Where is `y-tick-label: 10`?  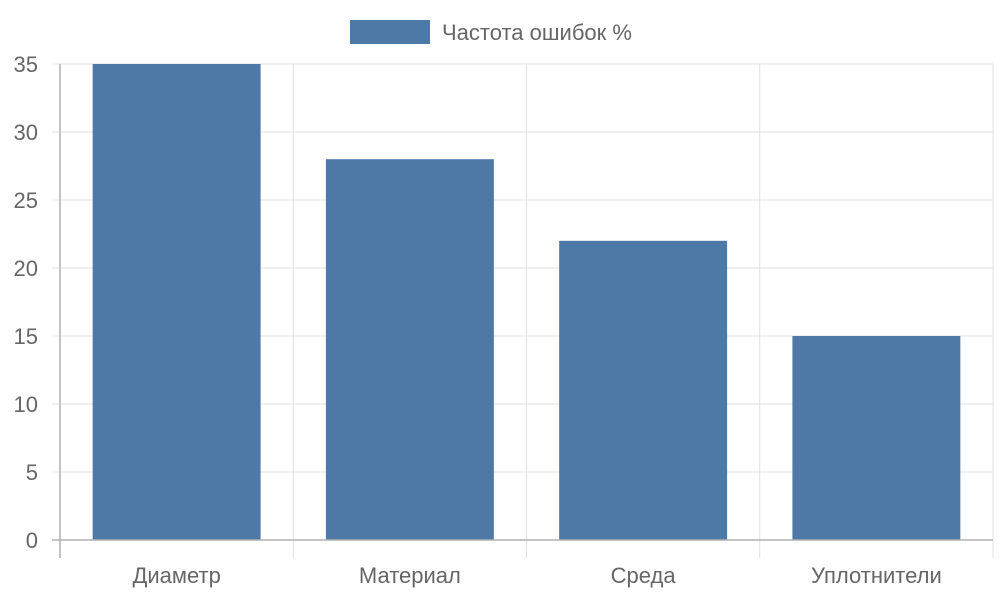
y-tick-label: 10 is located at coordinates (26, 404).